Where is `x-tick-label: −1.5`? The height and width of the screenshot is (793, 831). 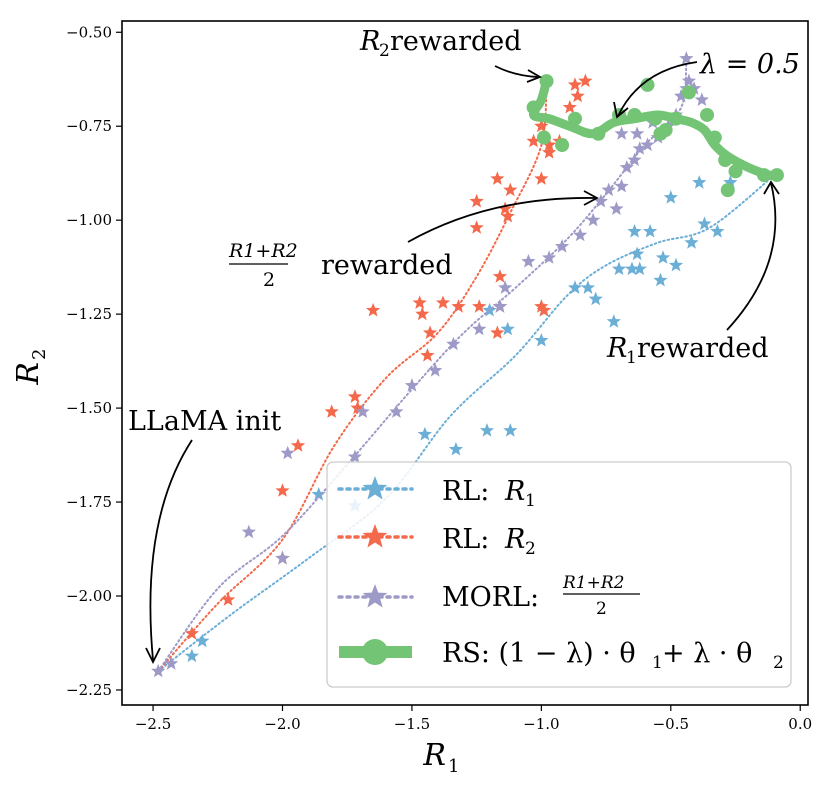 x-tick-label: −1.5 is located at coordinates (412, 724).